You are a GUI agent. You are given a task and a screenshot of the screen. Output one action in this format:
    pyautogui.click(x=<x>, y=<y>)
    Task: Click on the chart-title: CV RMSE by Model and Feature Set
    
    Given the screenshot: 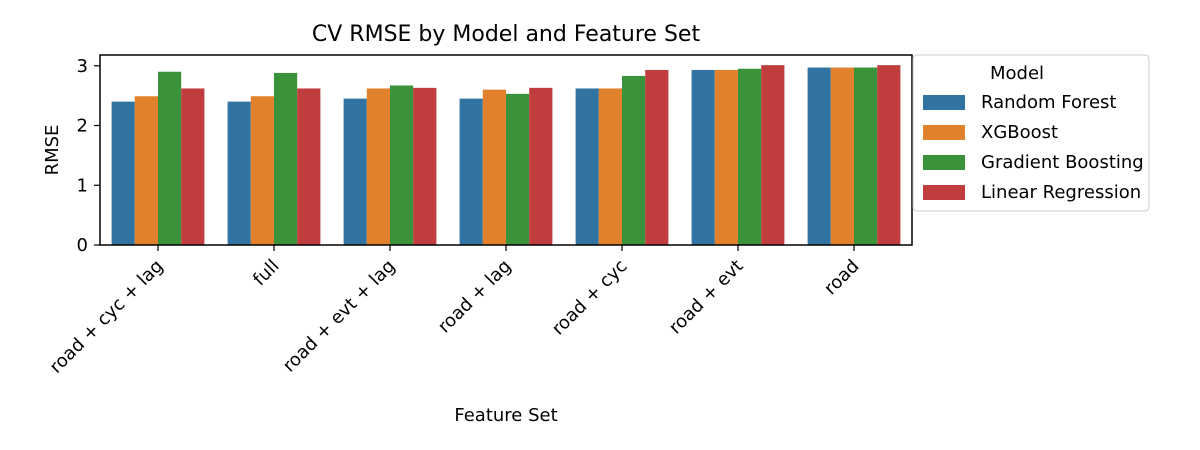 What is the action you would take?
    pyautogui.click(x=506, y=34)
    